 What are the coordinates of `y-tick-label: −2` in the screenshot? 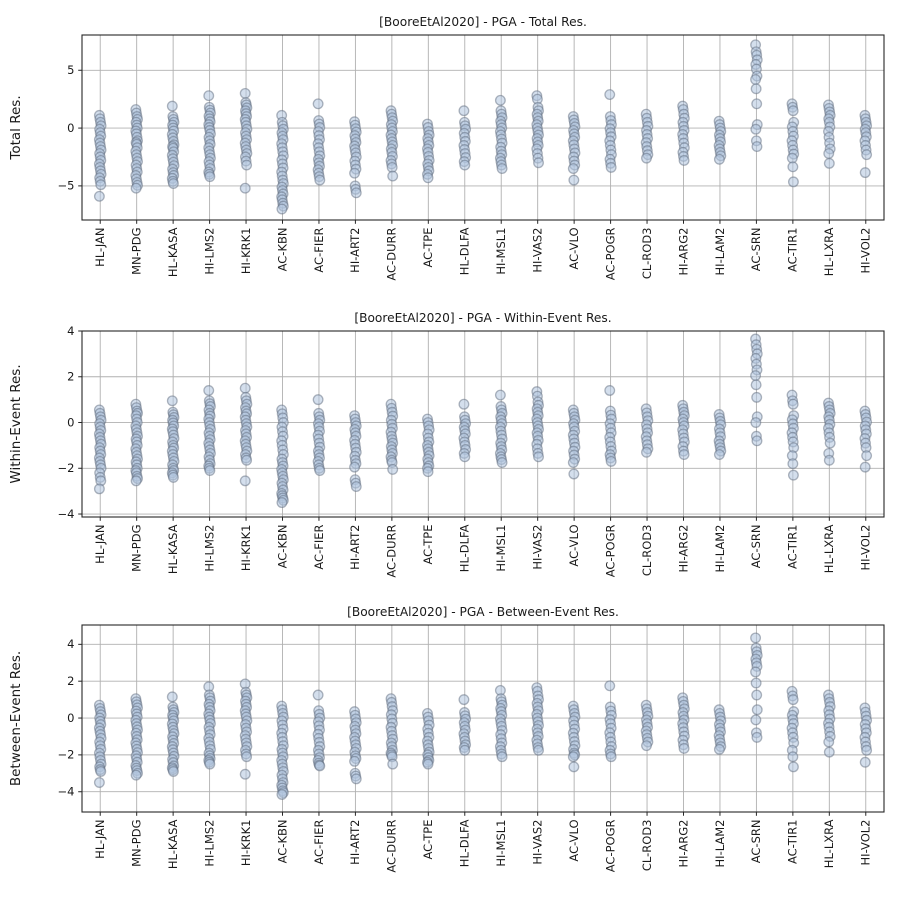 It's located at (66, 755).